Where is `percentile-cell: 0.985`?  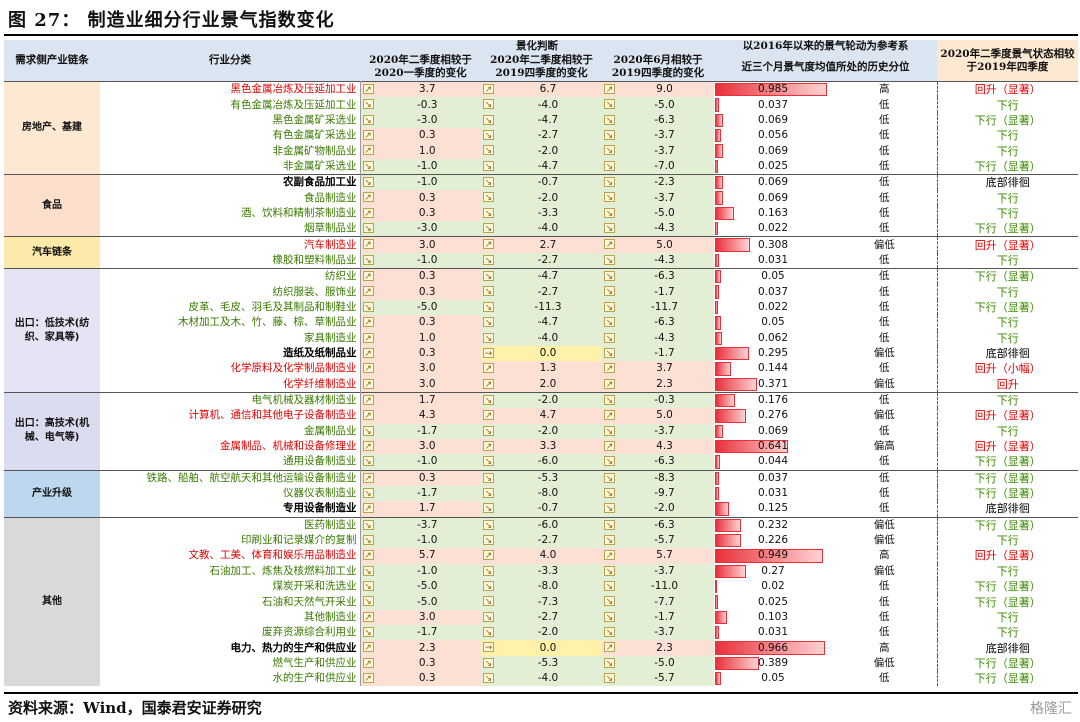
percentile-cell: 0.985 is located at coordinates (773, 89).